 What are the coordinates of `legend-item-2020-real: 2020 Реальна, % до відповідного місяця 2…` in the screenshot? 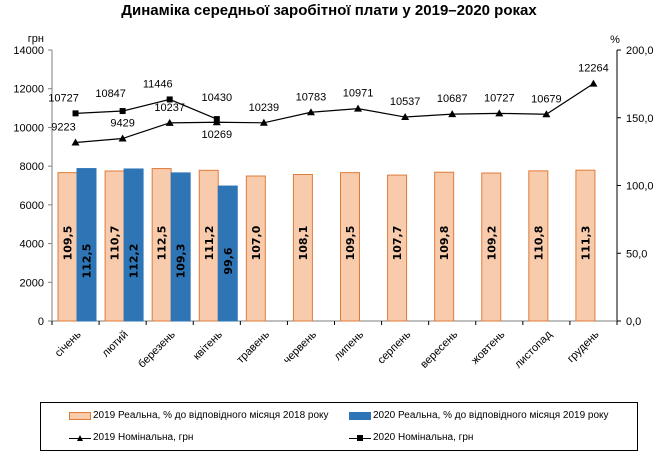 It's located at (479, 415).